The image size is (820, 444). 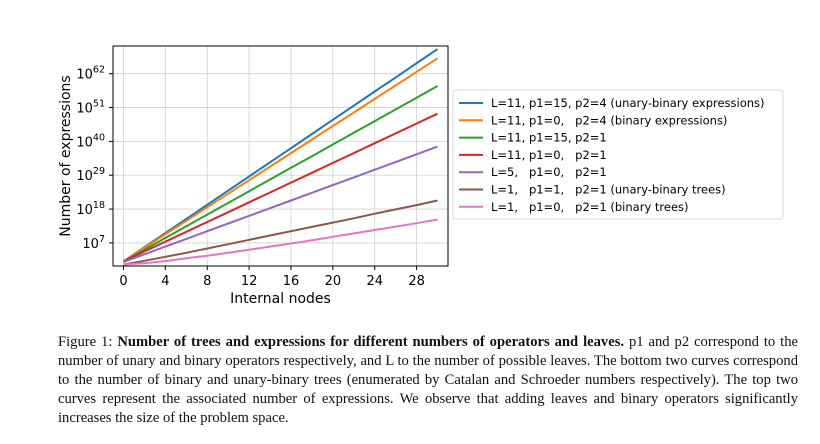 What do you see at coordinates (549, 155) in the screenshot?
I see `legend-entry-4: L=11, p1=0, p2=1` at bounding box center [549, 155].